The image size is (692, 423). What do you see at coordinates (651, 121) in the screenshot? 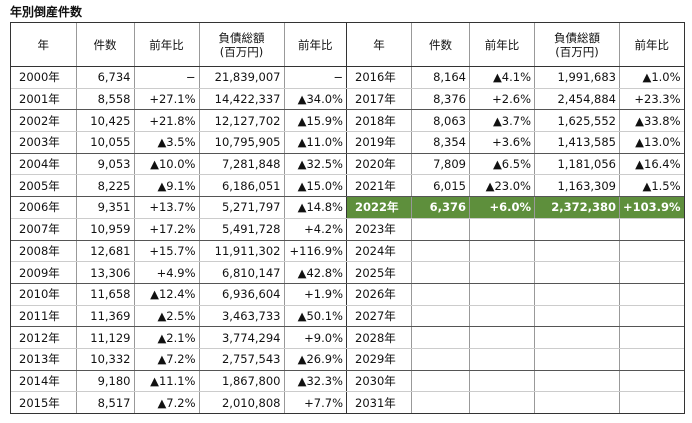
I see `table-cell: ▲33.8%` at bounding box center [651, 121].